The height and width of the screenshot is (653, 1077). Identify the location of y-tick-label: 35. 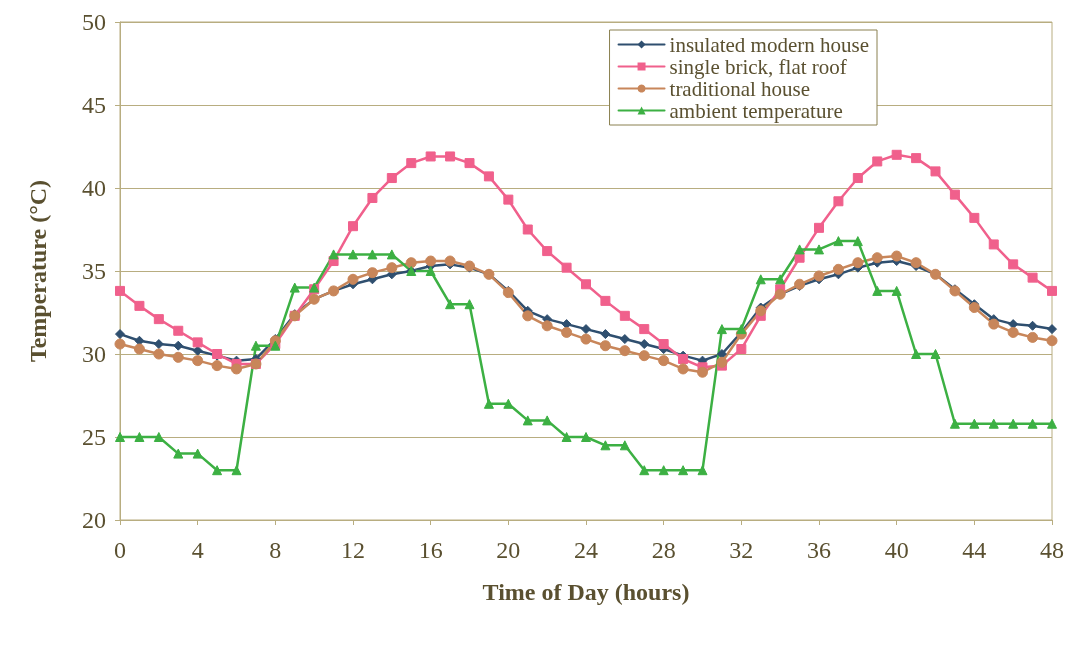
(94, 271).